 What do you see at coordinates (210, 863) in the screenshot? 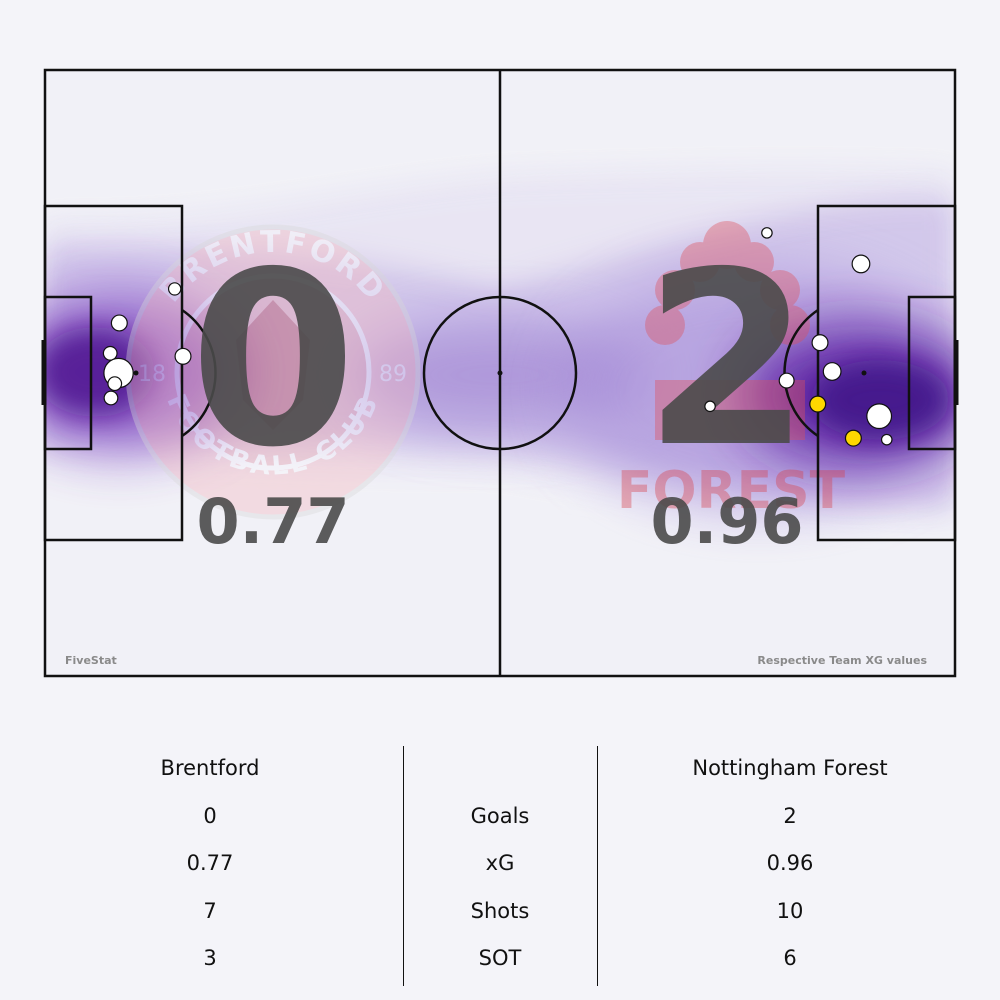
I see `home-xg: 0.77` at bounding box center [210, 863].